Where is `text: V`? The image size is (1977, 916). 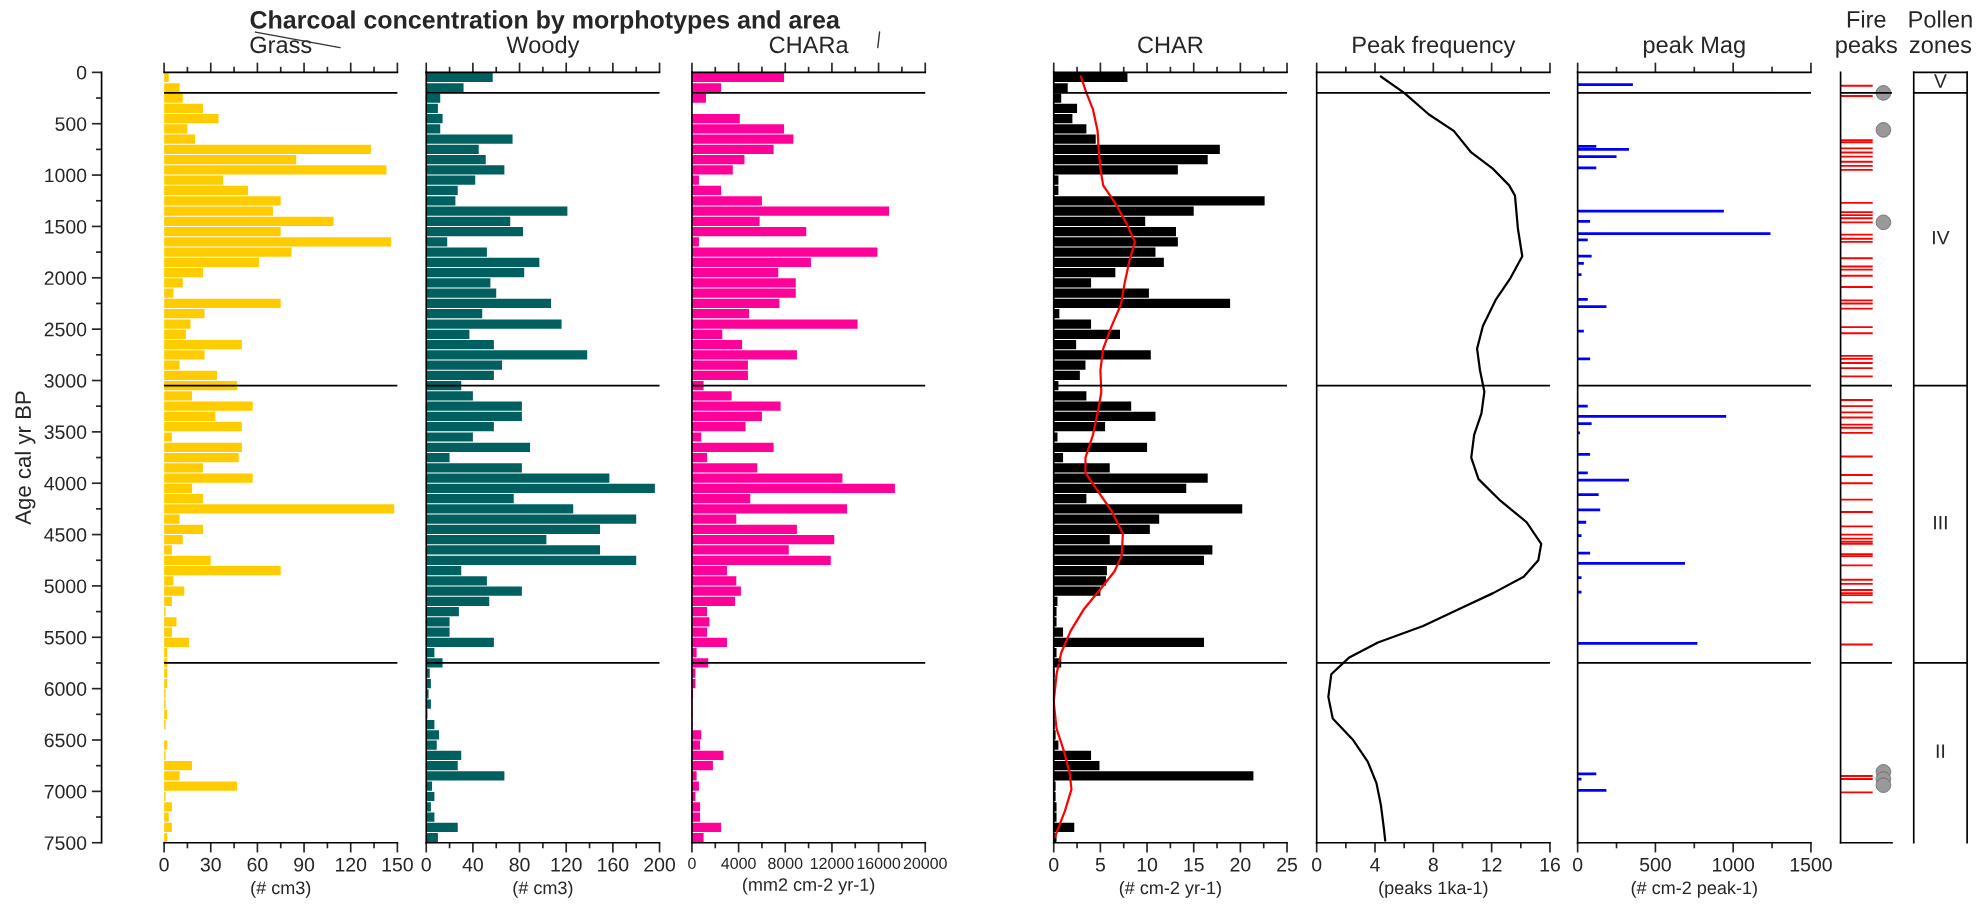 text: V is located at coordinates (1940, 81).